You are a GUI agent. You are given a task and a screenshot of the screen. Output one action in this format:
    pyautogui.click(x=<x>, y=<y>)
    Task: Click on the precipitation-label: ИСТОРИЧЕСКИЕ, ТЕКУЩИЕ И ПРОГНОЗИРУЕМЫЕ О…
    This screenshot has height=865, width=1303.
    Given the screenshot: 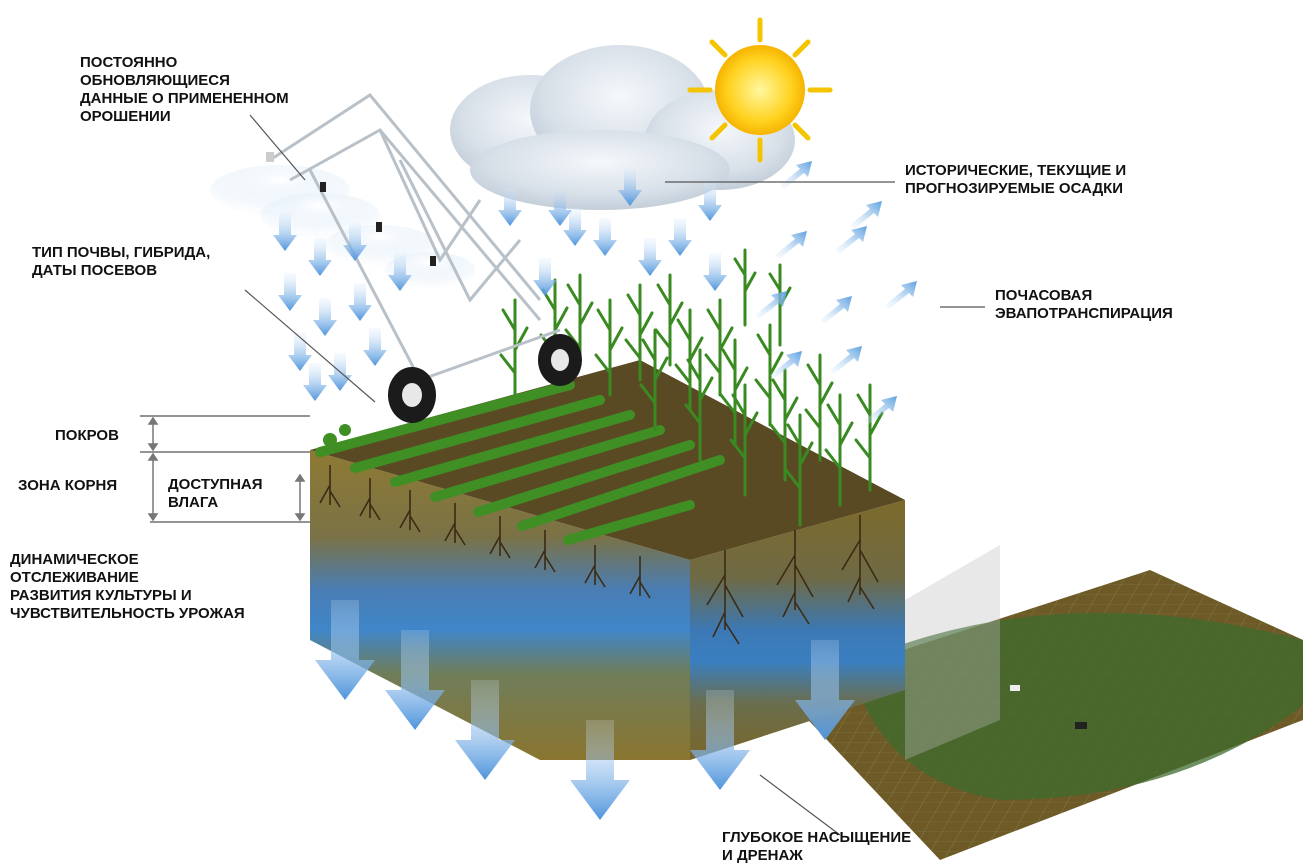 What is the action you would take?
    pyautogui.click(x=1016, y=179)
    